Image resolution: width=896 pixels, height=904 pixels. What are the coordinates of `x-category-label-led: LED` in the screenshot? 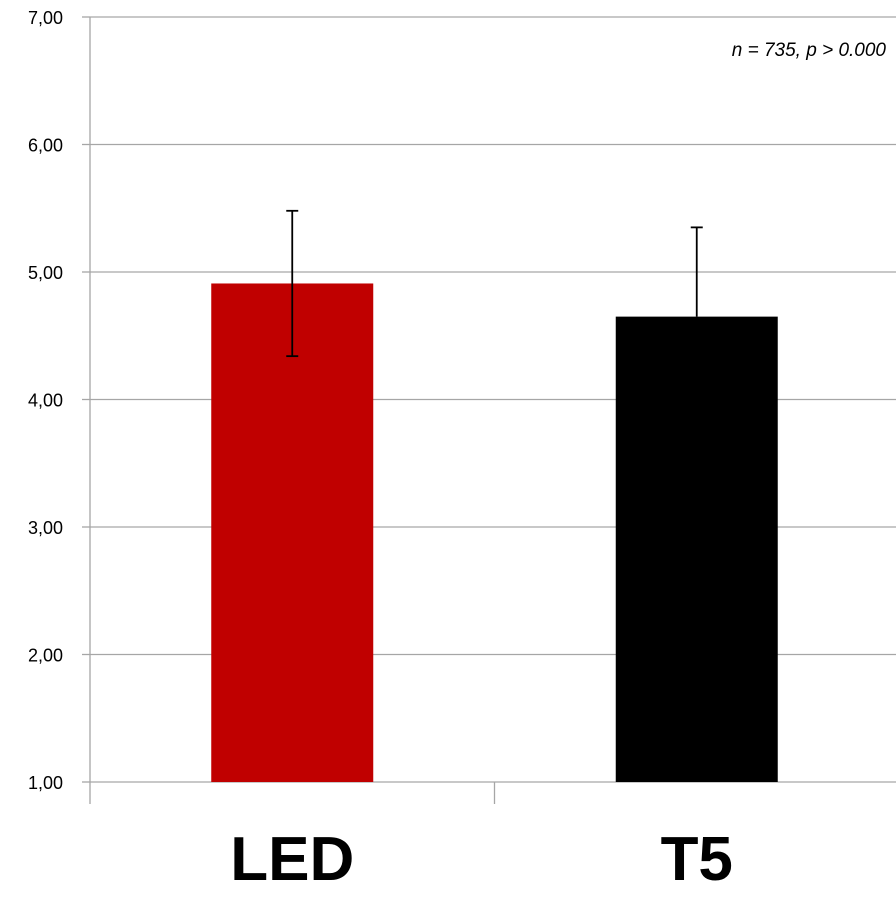 It's located at (292, 859).